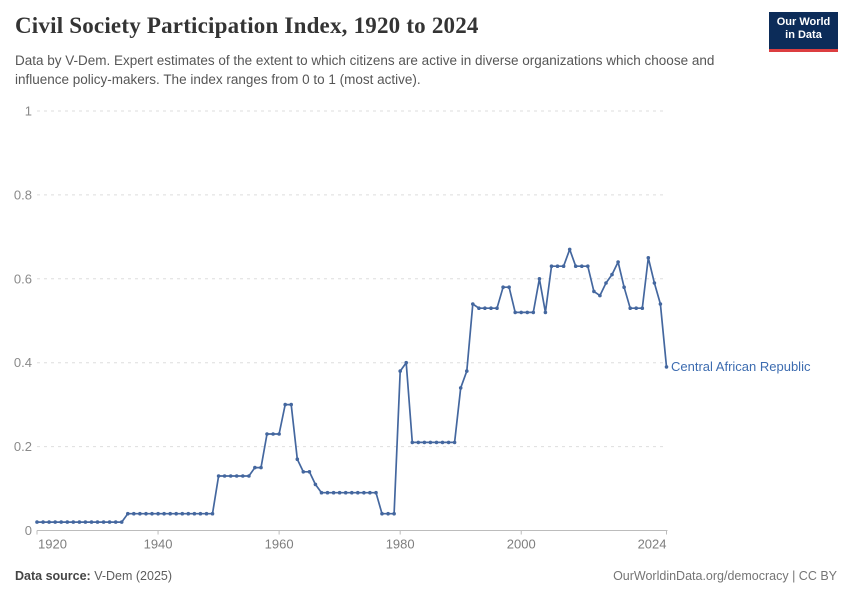 The height and width of the screenshot is (600, 850). I want to click on owid-logo-line1: Our World, so click(803, 22).